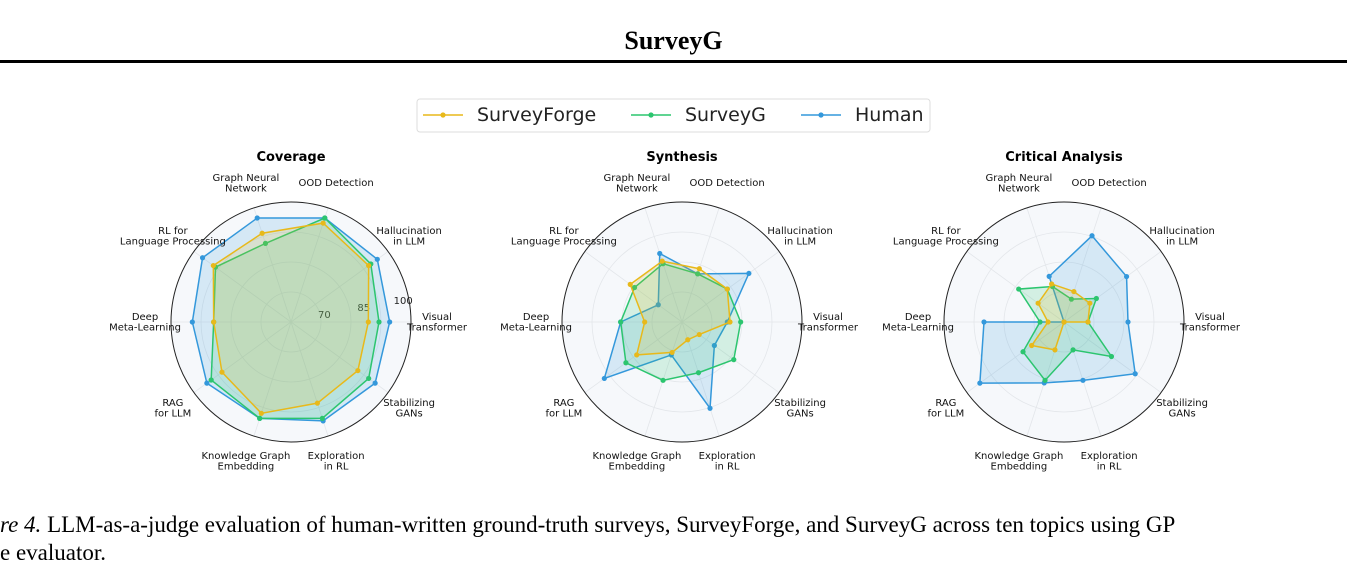 The image size is (1347, 580). Describe the element at coordinates (828, 323) in the screenshot. I see `category-label: Visual Transformer` at that location.